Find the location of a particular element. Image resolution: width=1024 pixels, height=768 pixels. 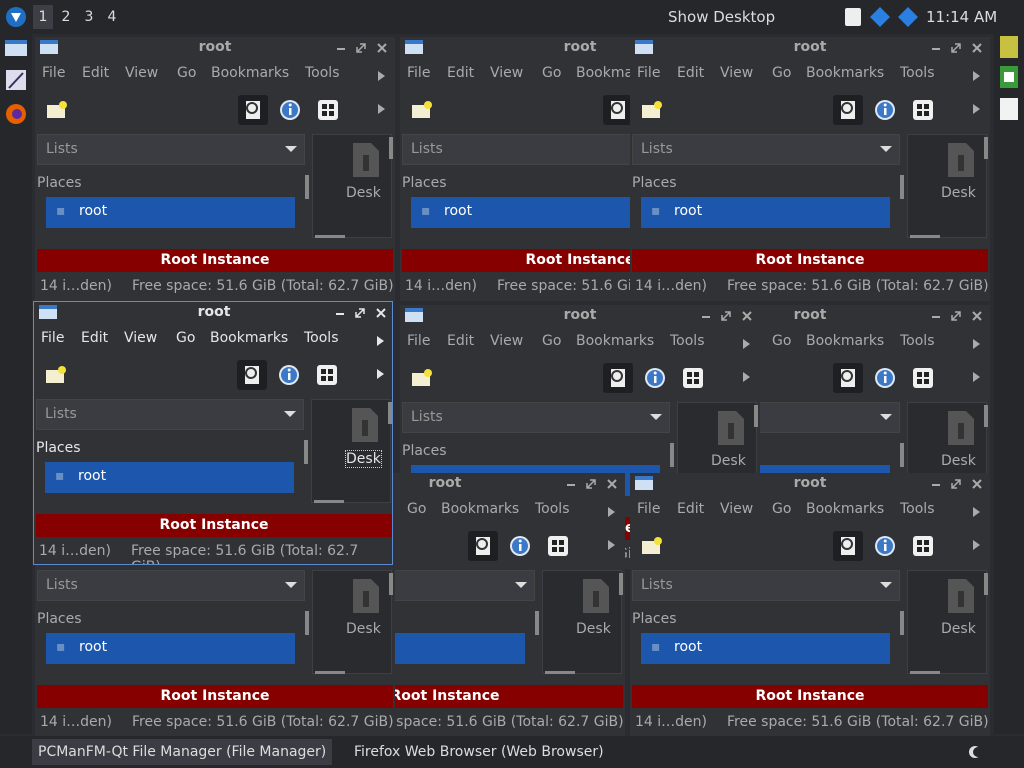

workspace-button: 1 is located at coordinates (43, 17).